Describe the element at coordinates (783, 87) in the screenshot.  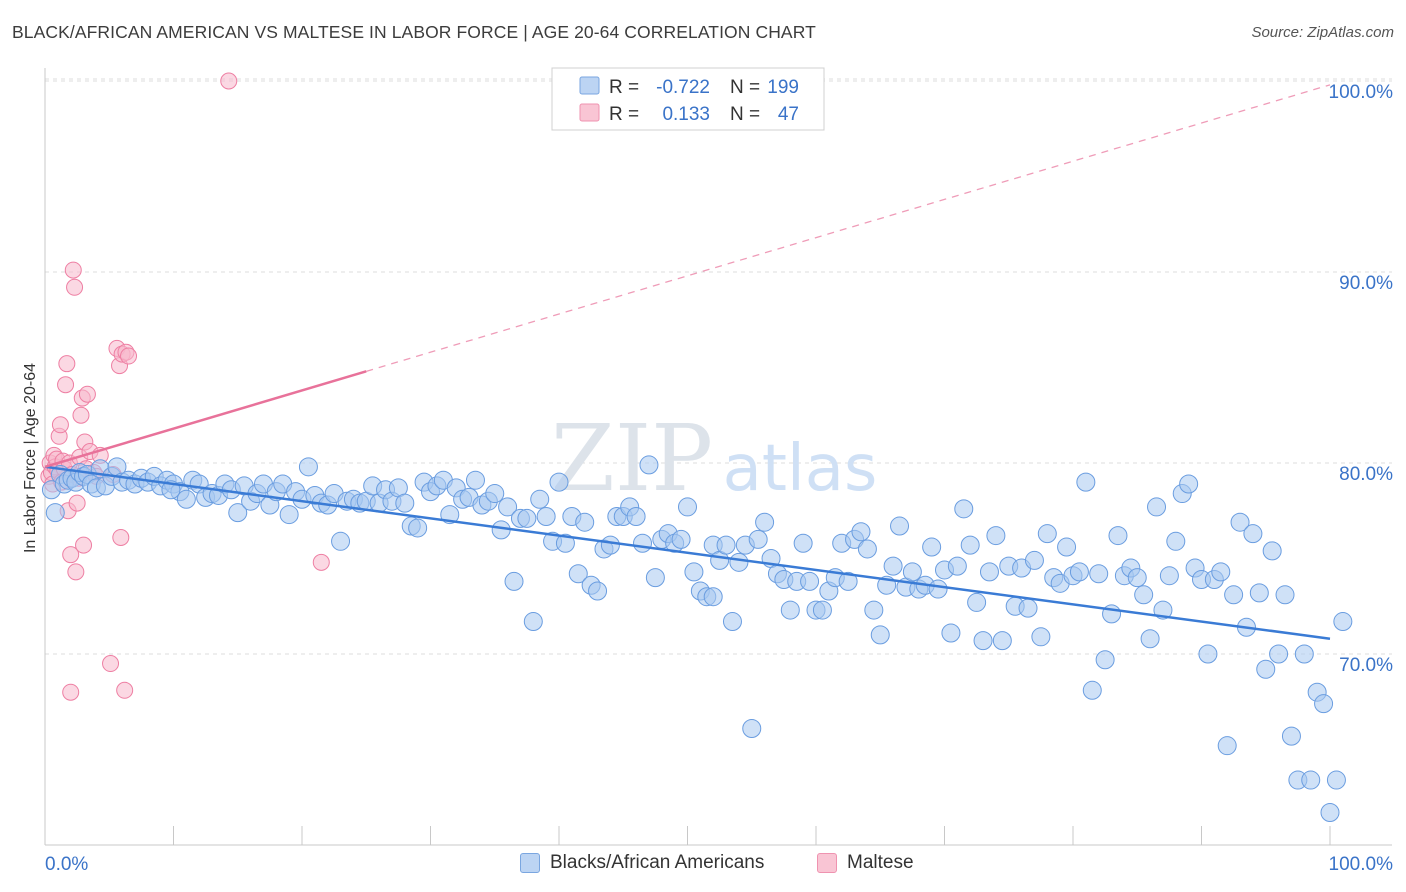
I see `stats-n-value-1: 199` at that location.